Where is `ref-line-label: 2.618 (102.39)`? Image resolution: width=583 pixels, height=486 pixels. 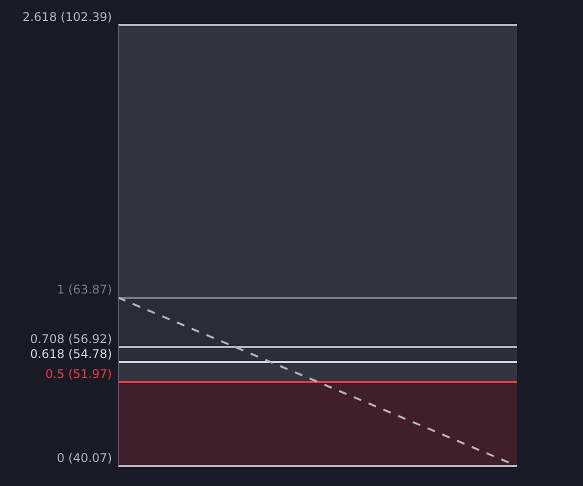
ref-line-label: 2.618 (102.39) is located at coordinates (67, 17).